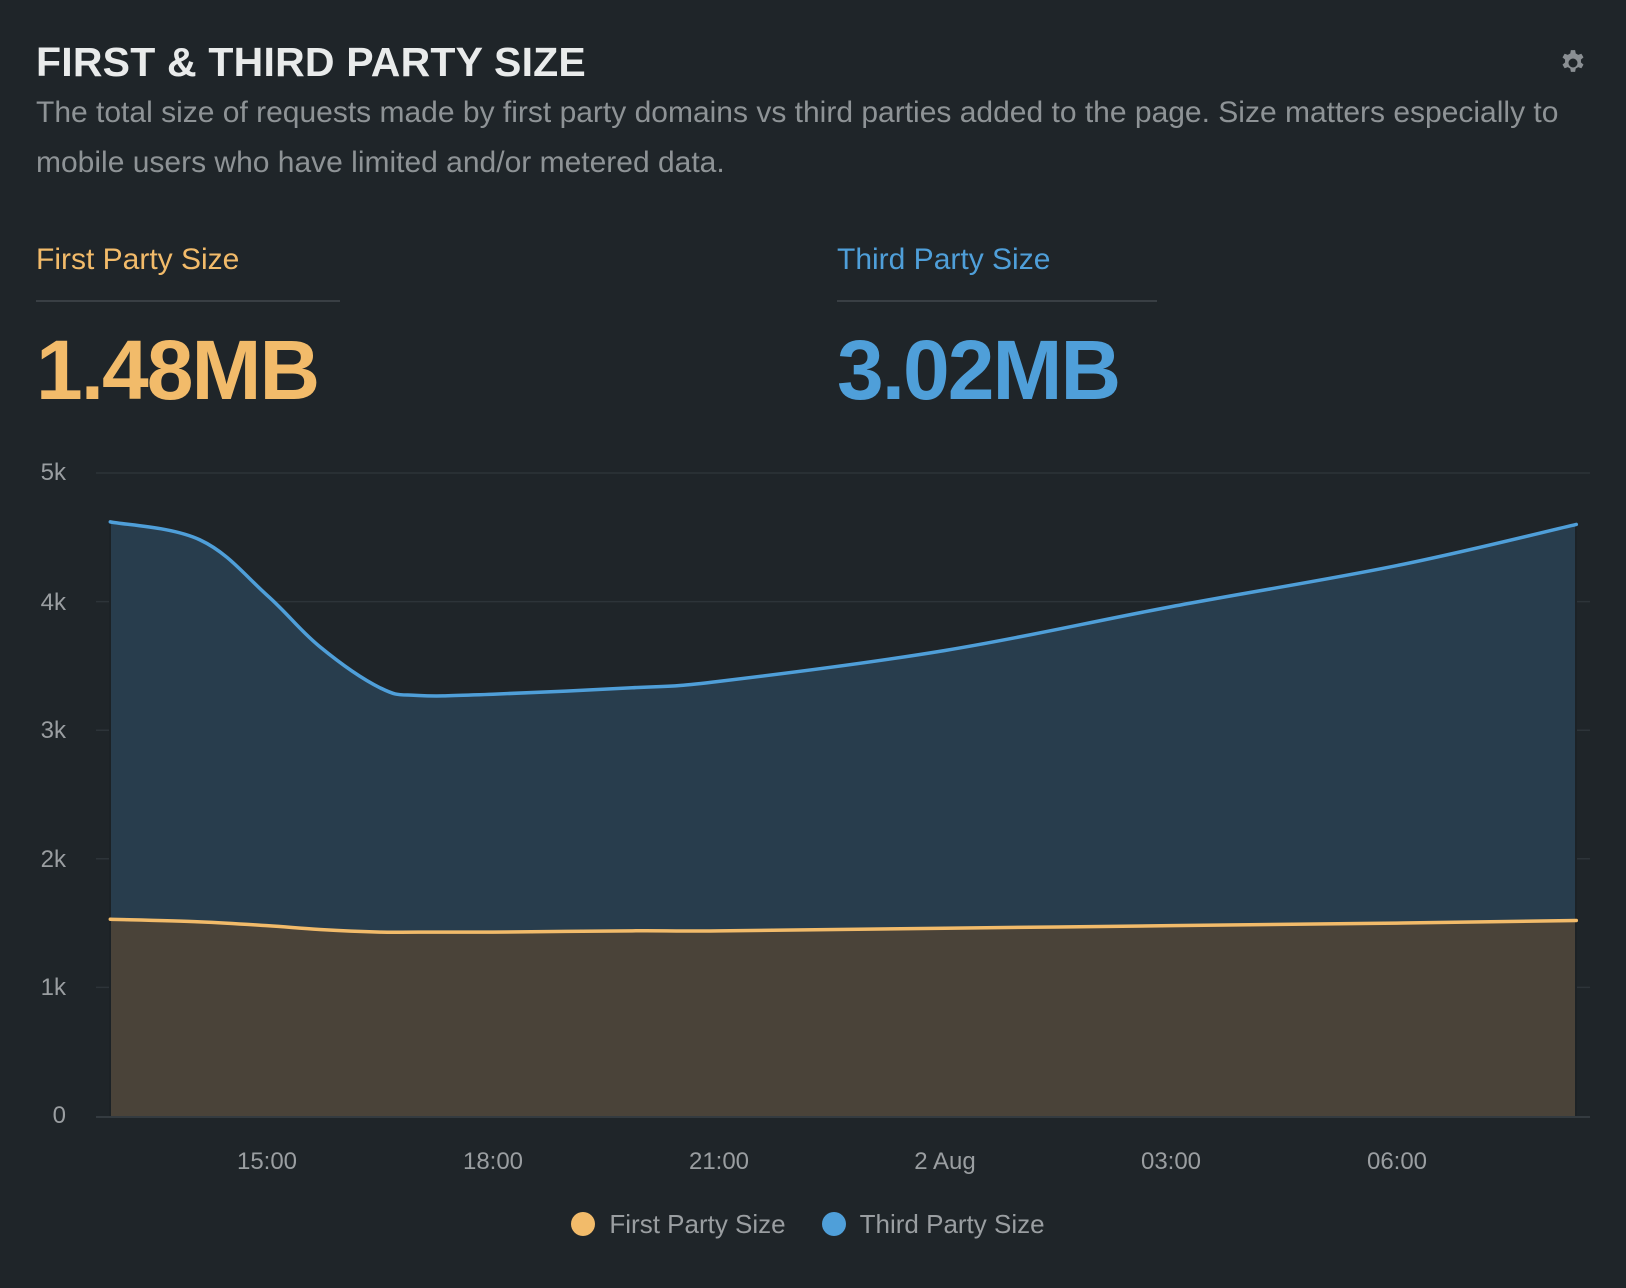 The height and width of the screenshot is (1288, 1626). What do you see at coordinates (53, 987) in the screenshot?
I see `y-tick-1k: 1k` at bounding box center [53, 987].